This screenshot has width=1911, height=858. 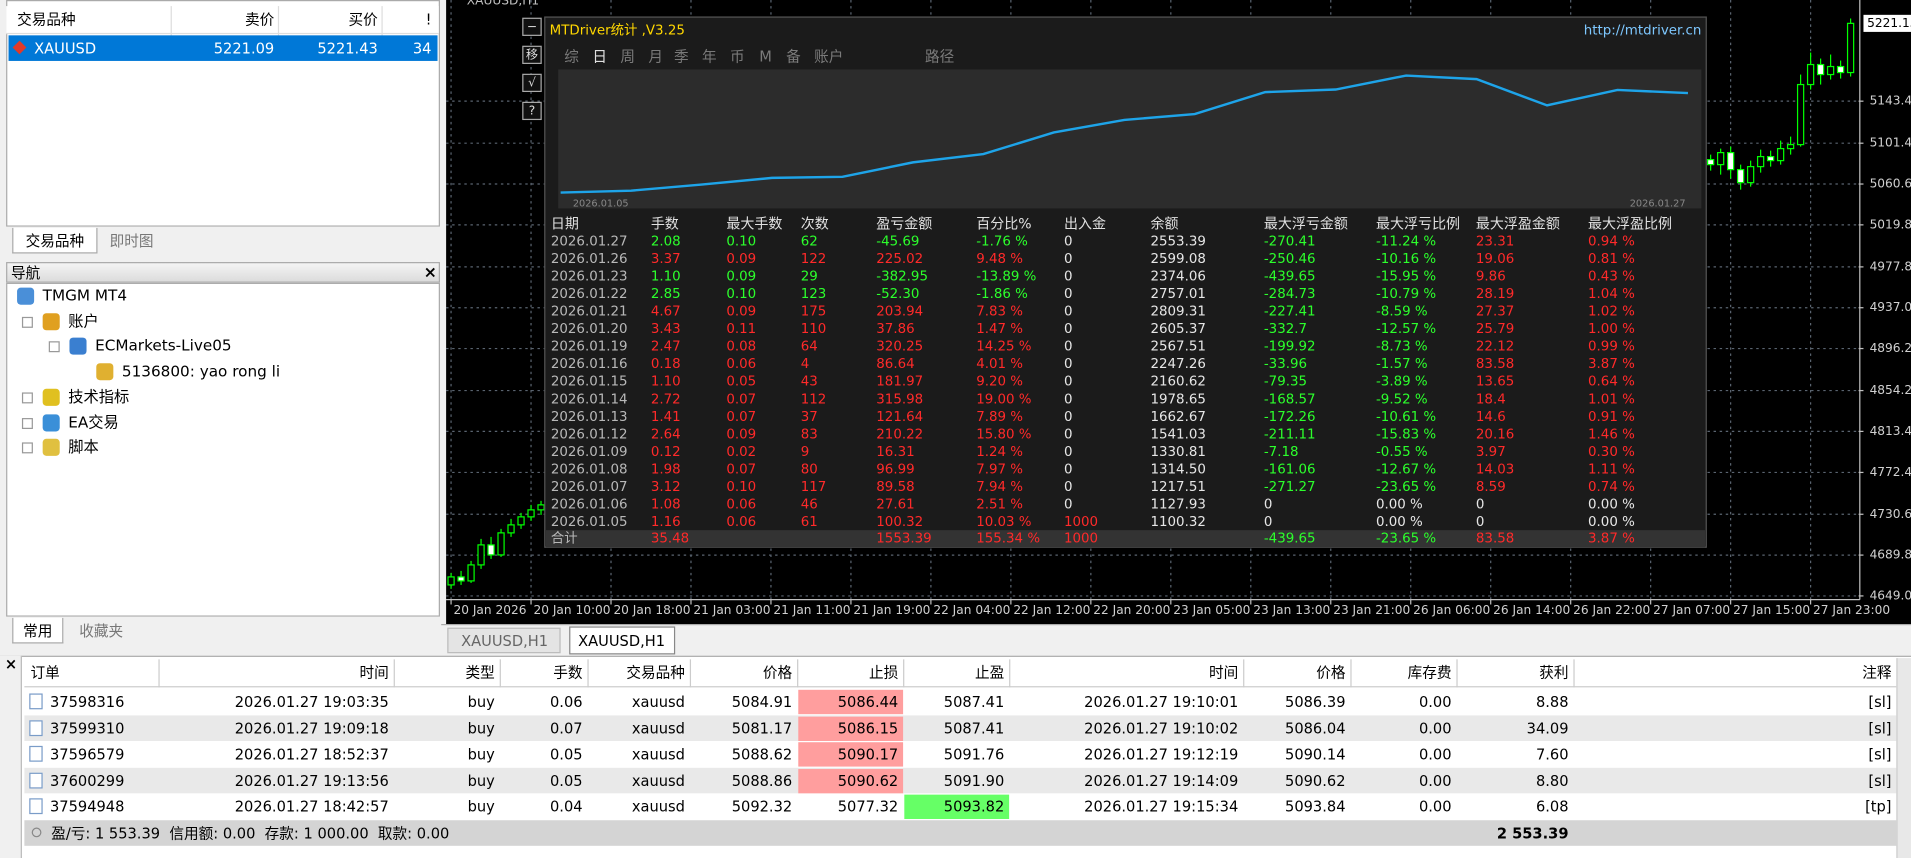 I want to click on terminal-header-cell: 时间, so click(x=374, y=673).